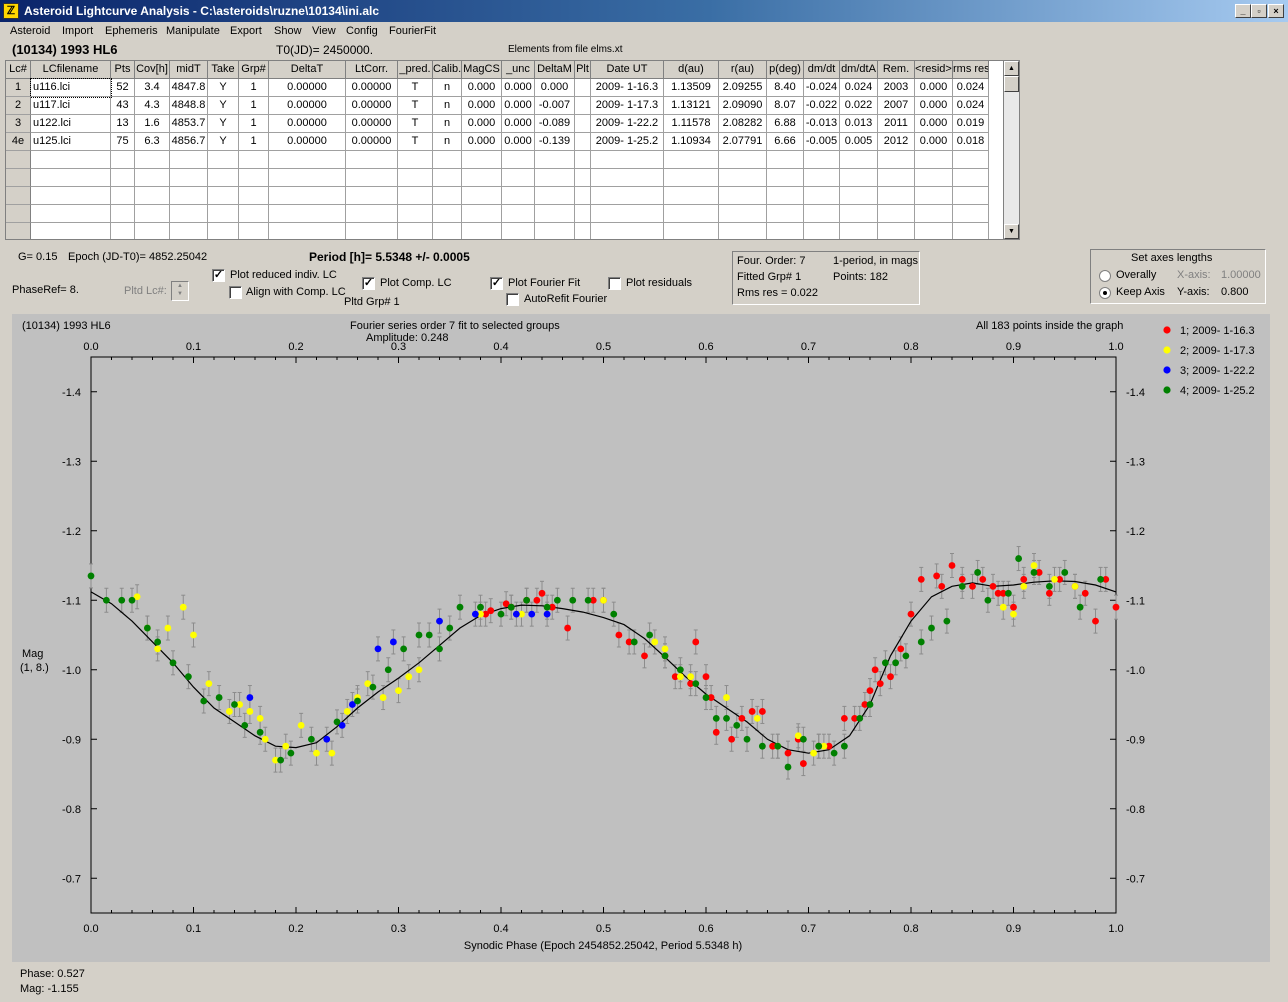  What do you see at coordinates (859, 106) in the screenshot?
I see `table-cell: 0.022` at bounding box center [859, 106].